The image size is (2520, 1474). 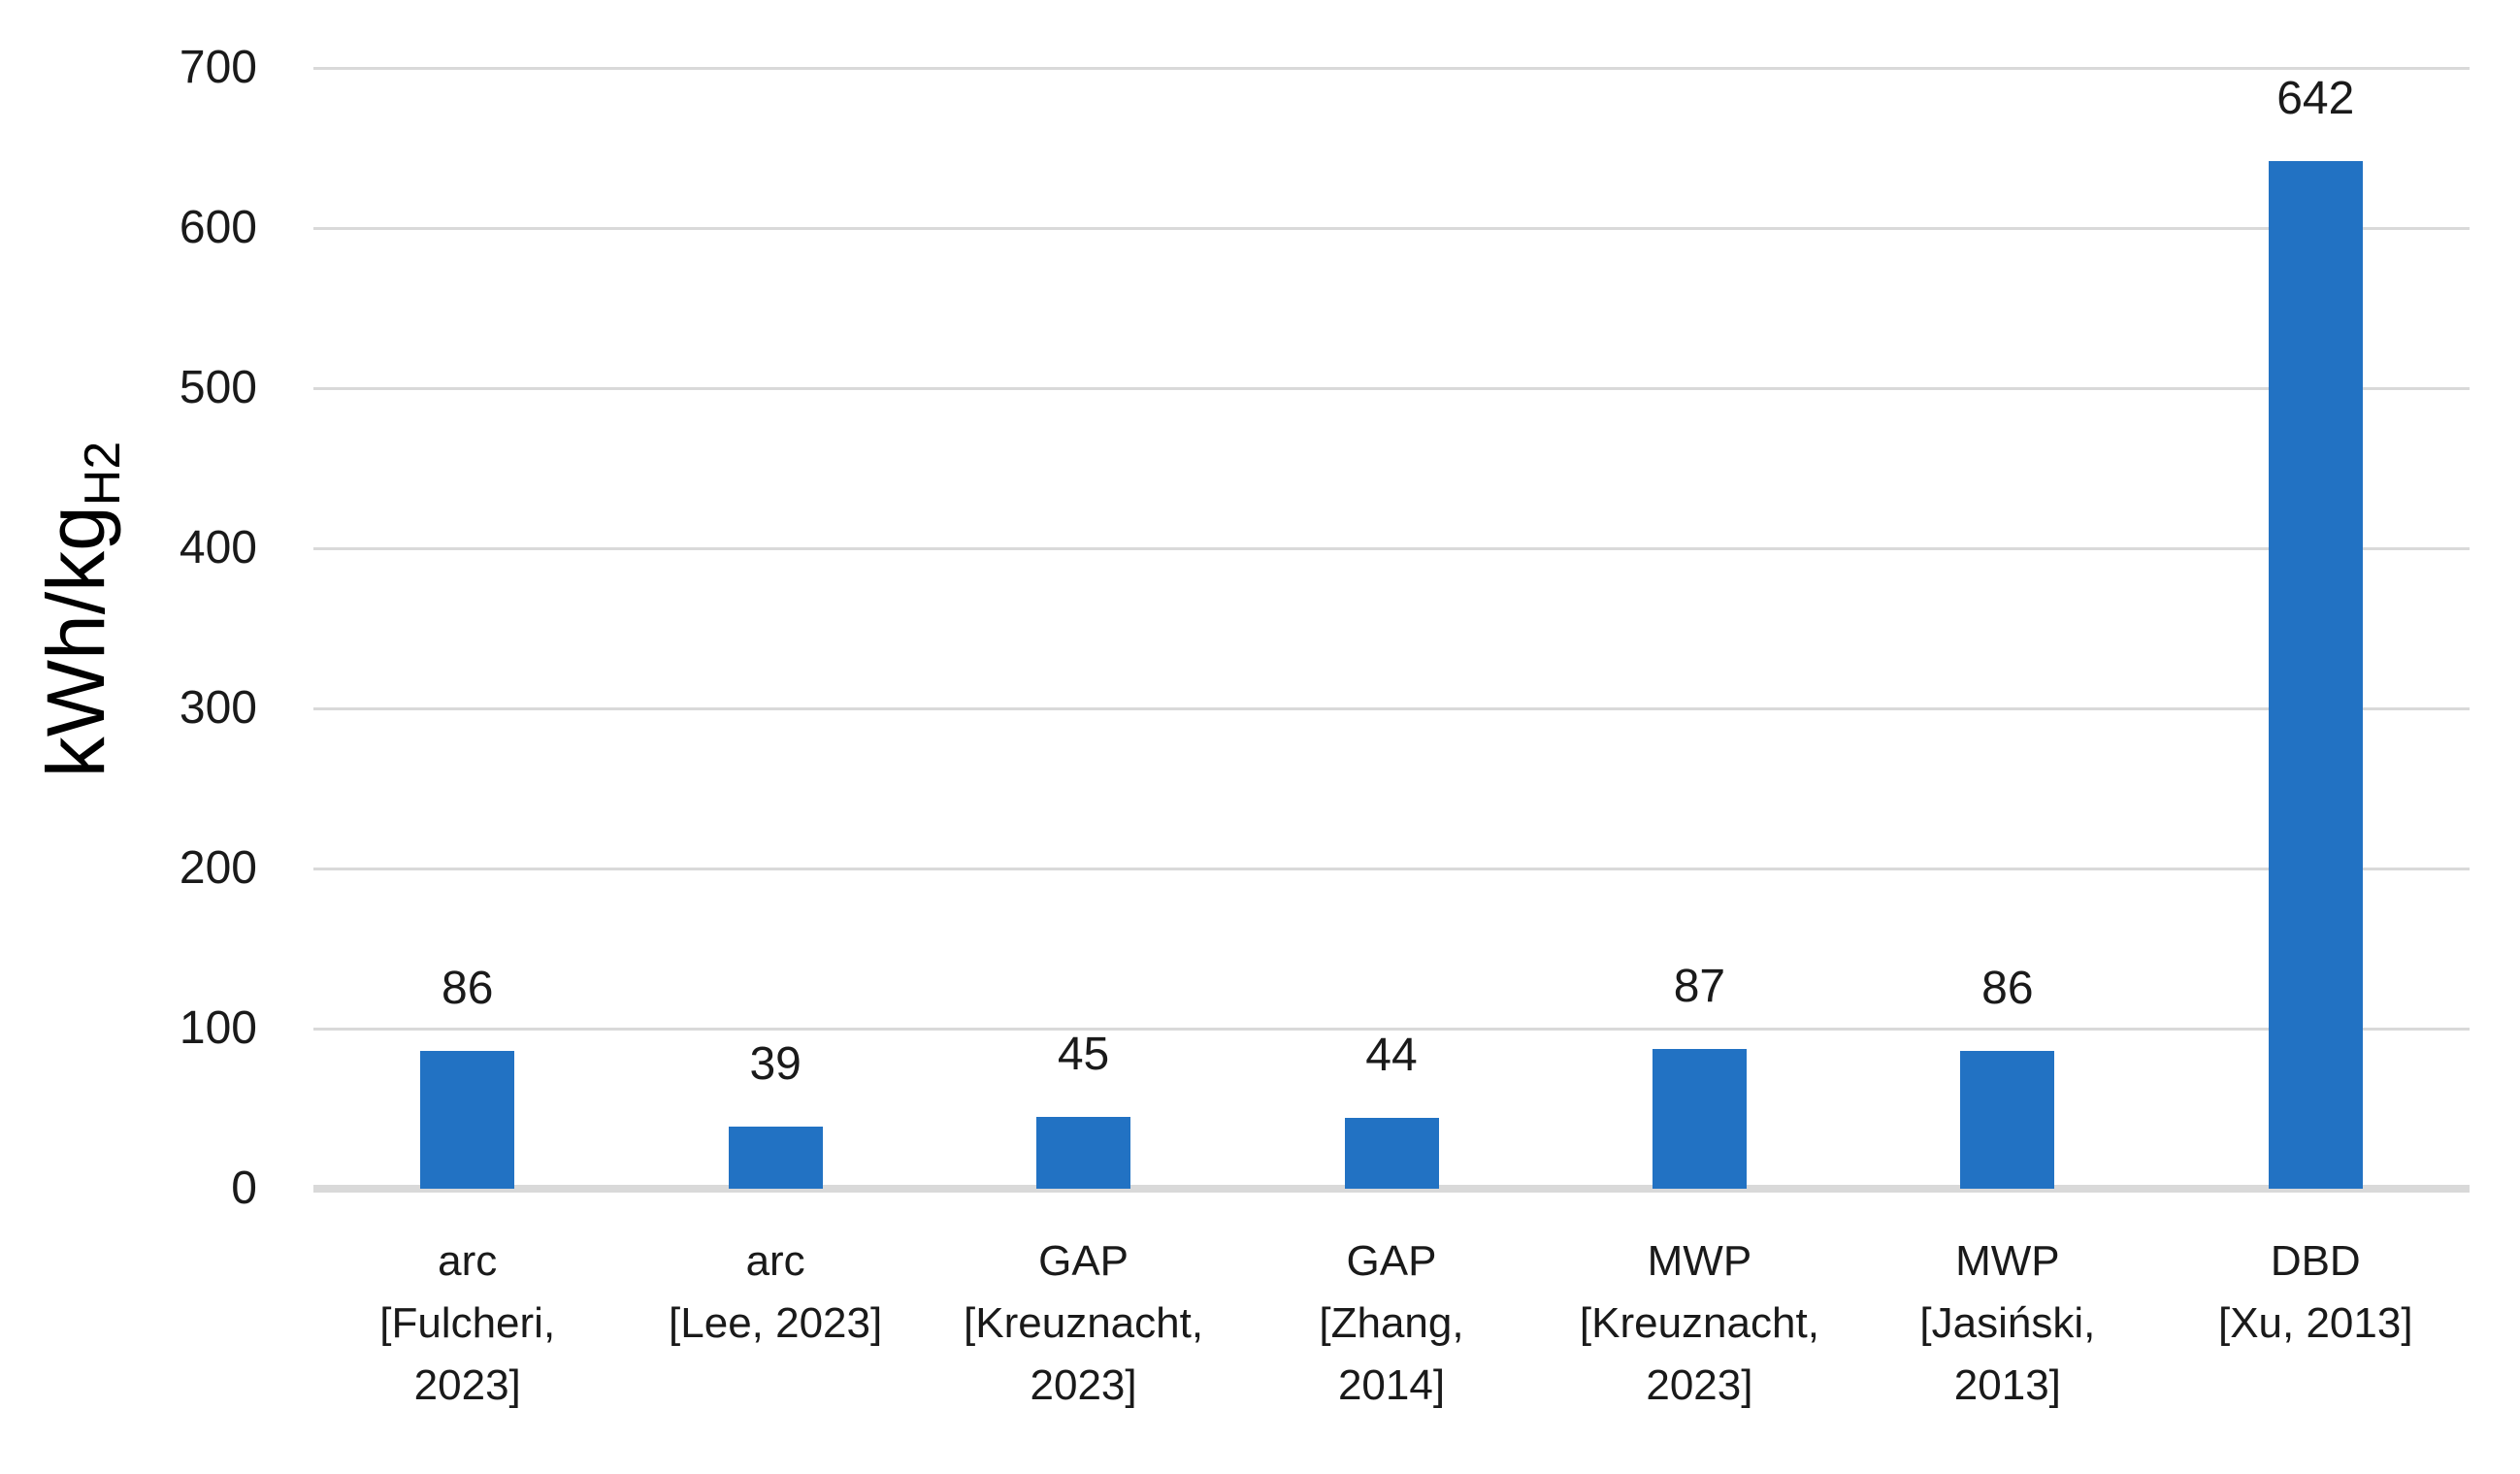 I want to click on category-label: GAP [Zhang, 2014], so click(x=1391, y=1323).